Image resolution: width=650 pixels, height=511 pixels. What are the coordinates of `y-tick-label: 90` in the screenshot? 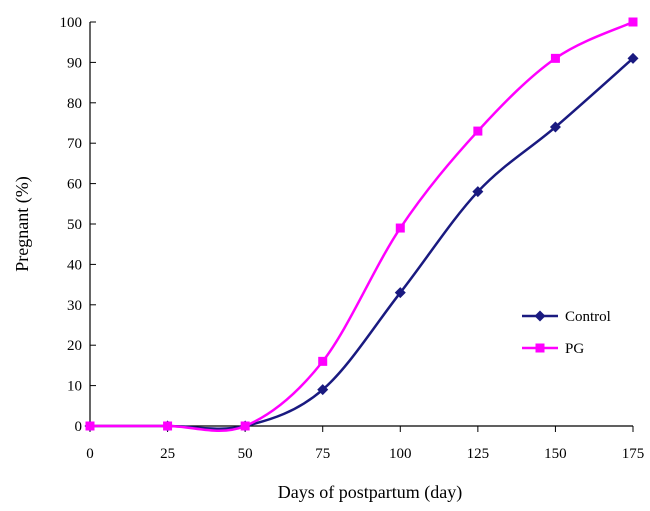 It's located at (74, 63).